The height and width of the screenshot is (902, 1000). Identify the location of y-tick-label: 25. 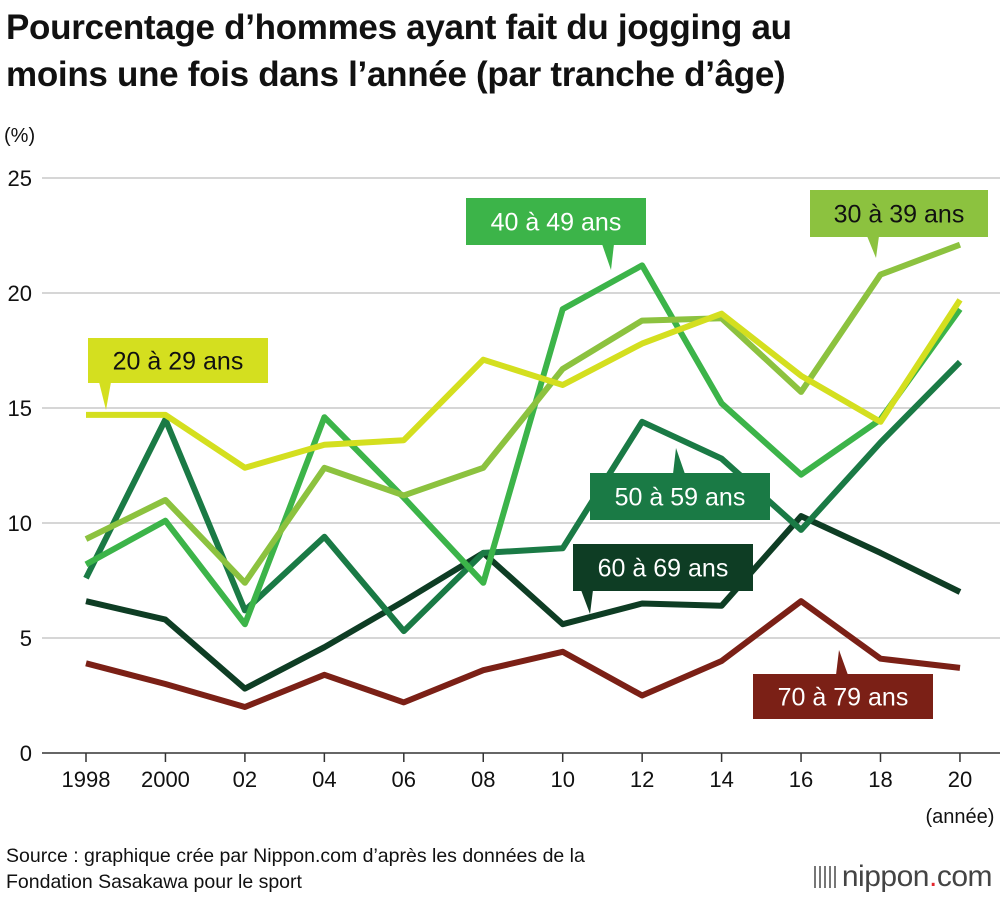
(20, 178).